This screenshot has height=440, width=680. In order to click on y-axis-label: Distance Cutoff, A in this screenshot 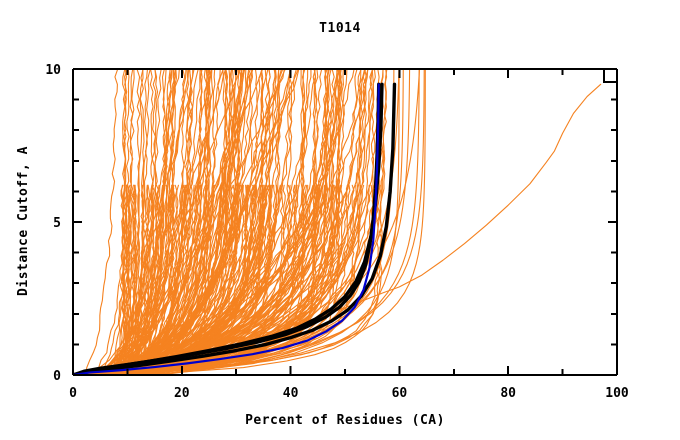, I will do `click(23, 221)`.